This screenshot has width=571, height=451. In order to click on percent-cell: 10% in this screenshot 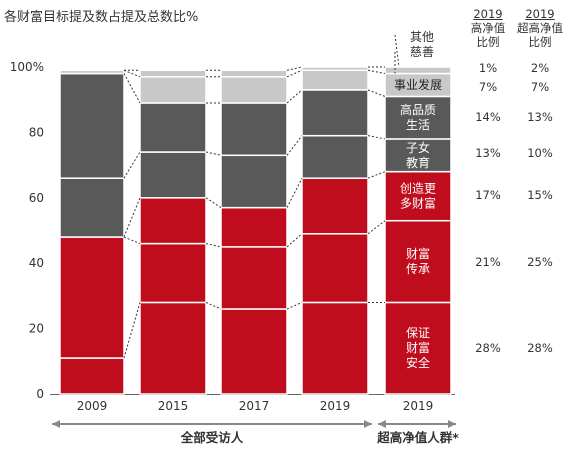, I will do `click(540, 153)`.